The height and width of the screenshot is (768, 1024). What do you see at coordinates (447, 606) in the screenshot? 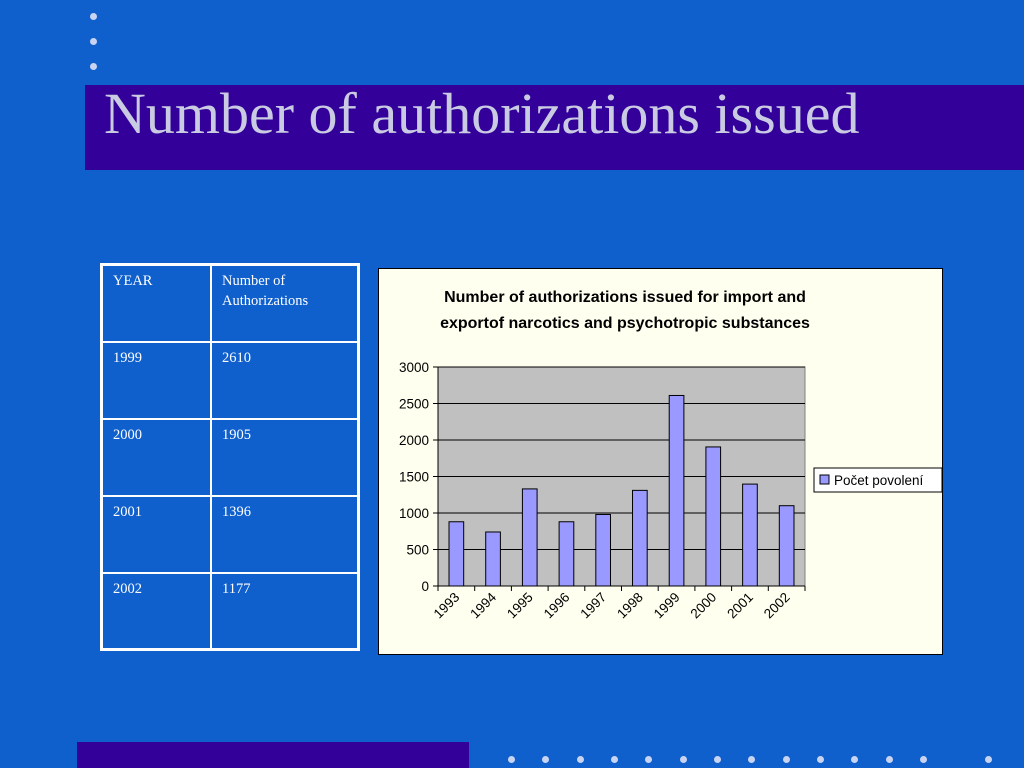
I see `x-tick-label: 1993` at bounding box center [447, 606].